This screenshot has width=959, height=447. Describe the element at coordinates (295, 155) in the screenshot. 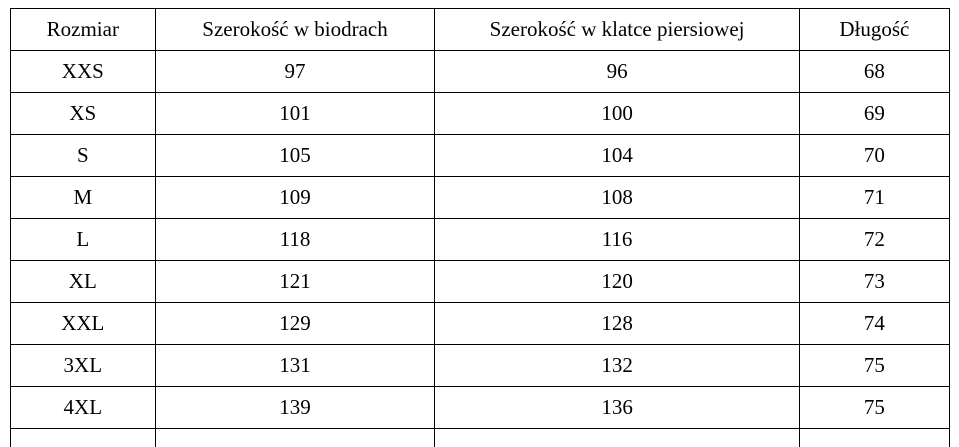

I see `hips-cell: 105` at that location.